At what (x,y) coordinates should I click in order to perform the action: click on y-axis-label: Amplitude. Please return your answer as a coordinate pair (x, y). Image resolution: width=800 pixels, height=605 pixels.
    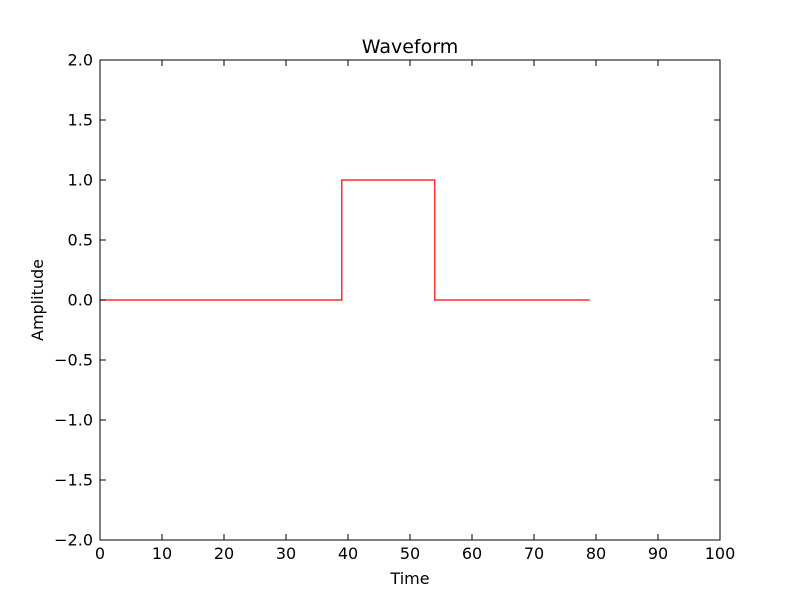
    Looking at the image, I should click on (37, 300).